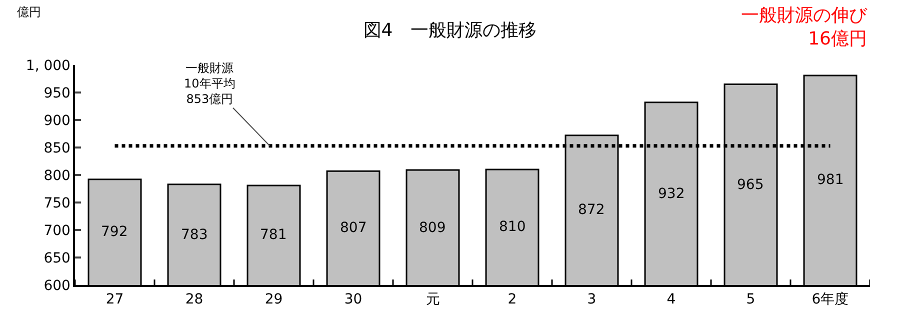 The image size is (900, 335). Describe the element at coordinates (194, 300) in the screenshot. I see `x-tick-label: 28` at that location.